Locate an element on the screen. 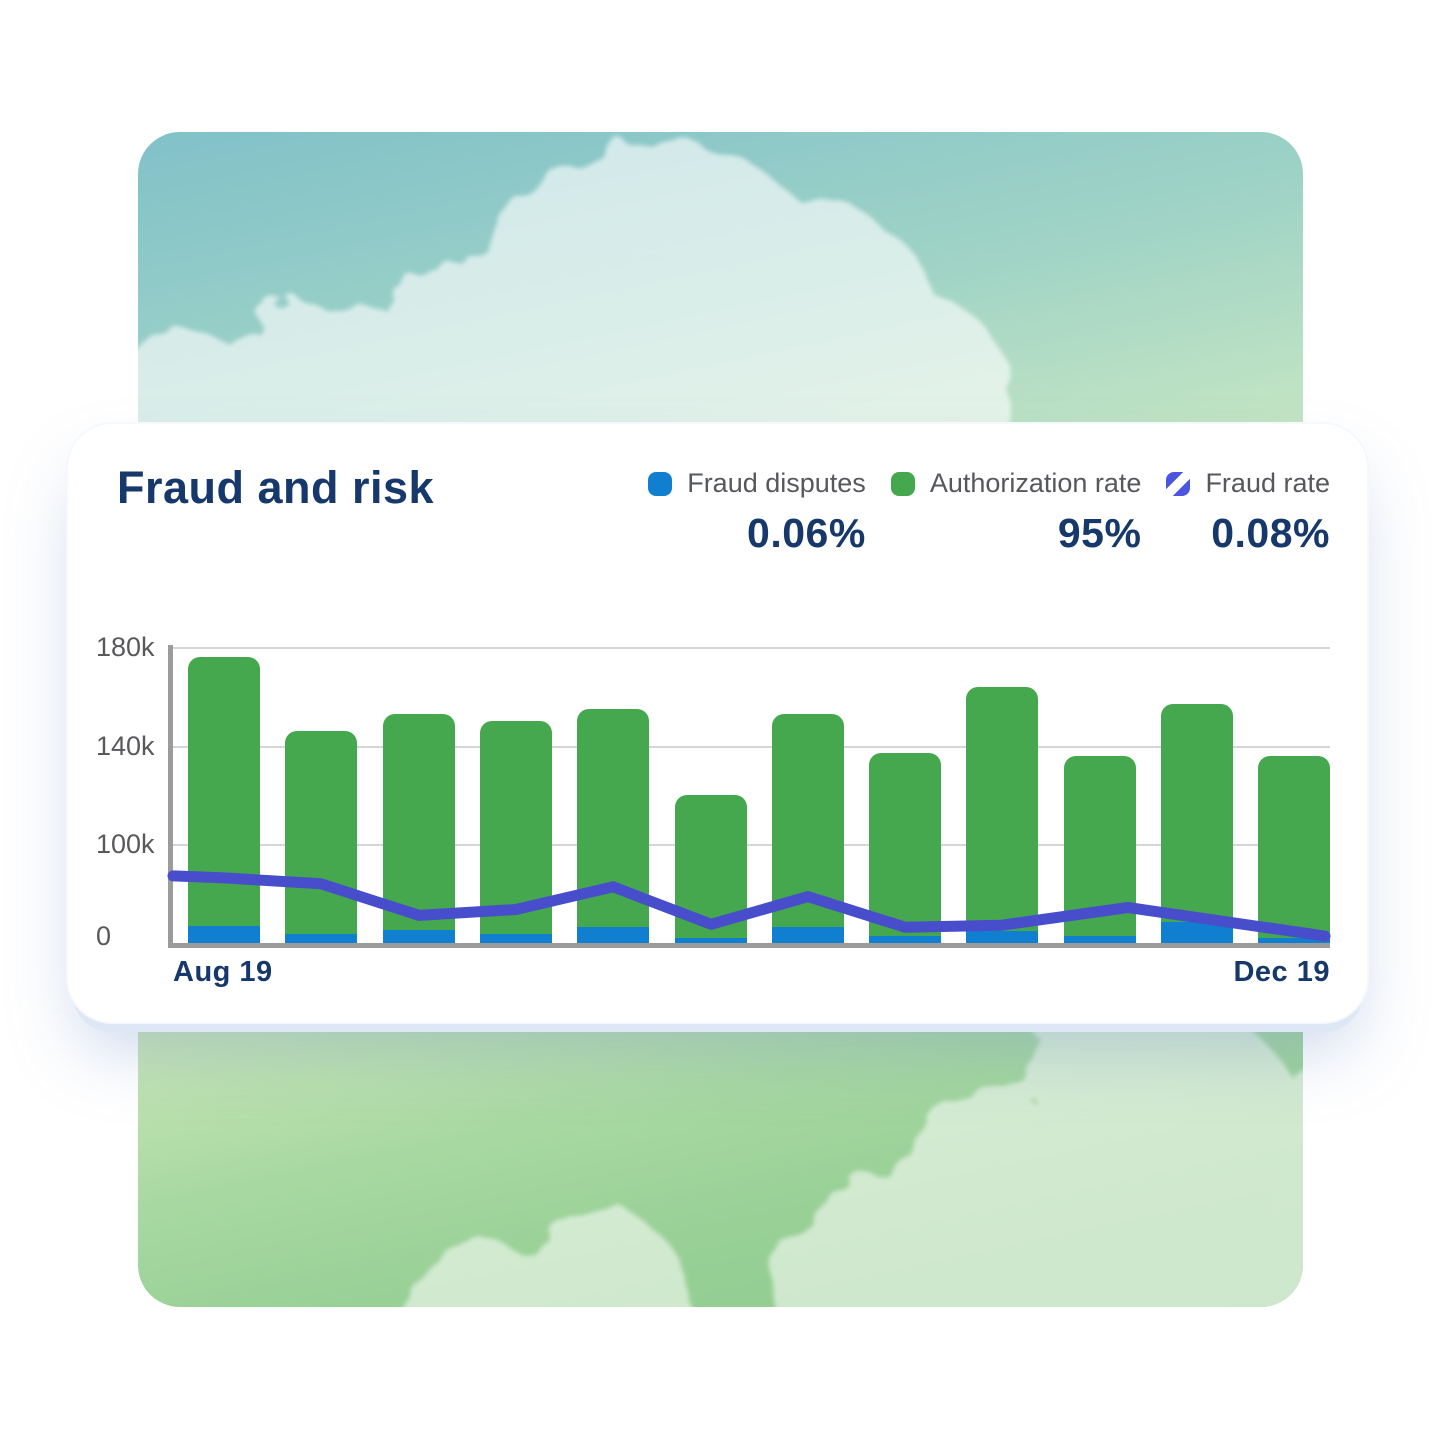  y-tick-180k: 180k is located at coordinates (125, 647).